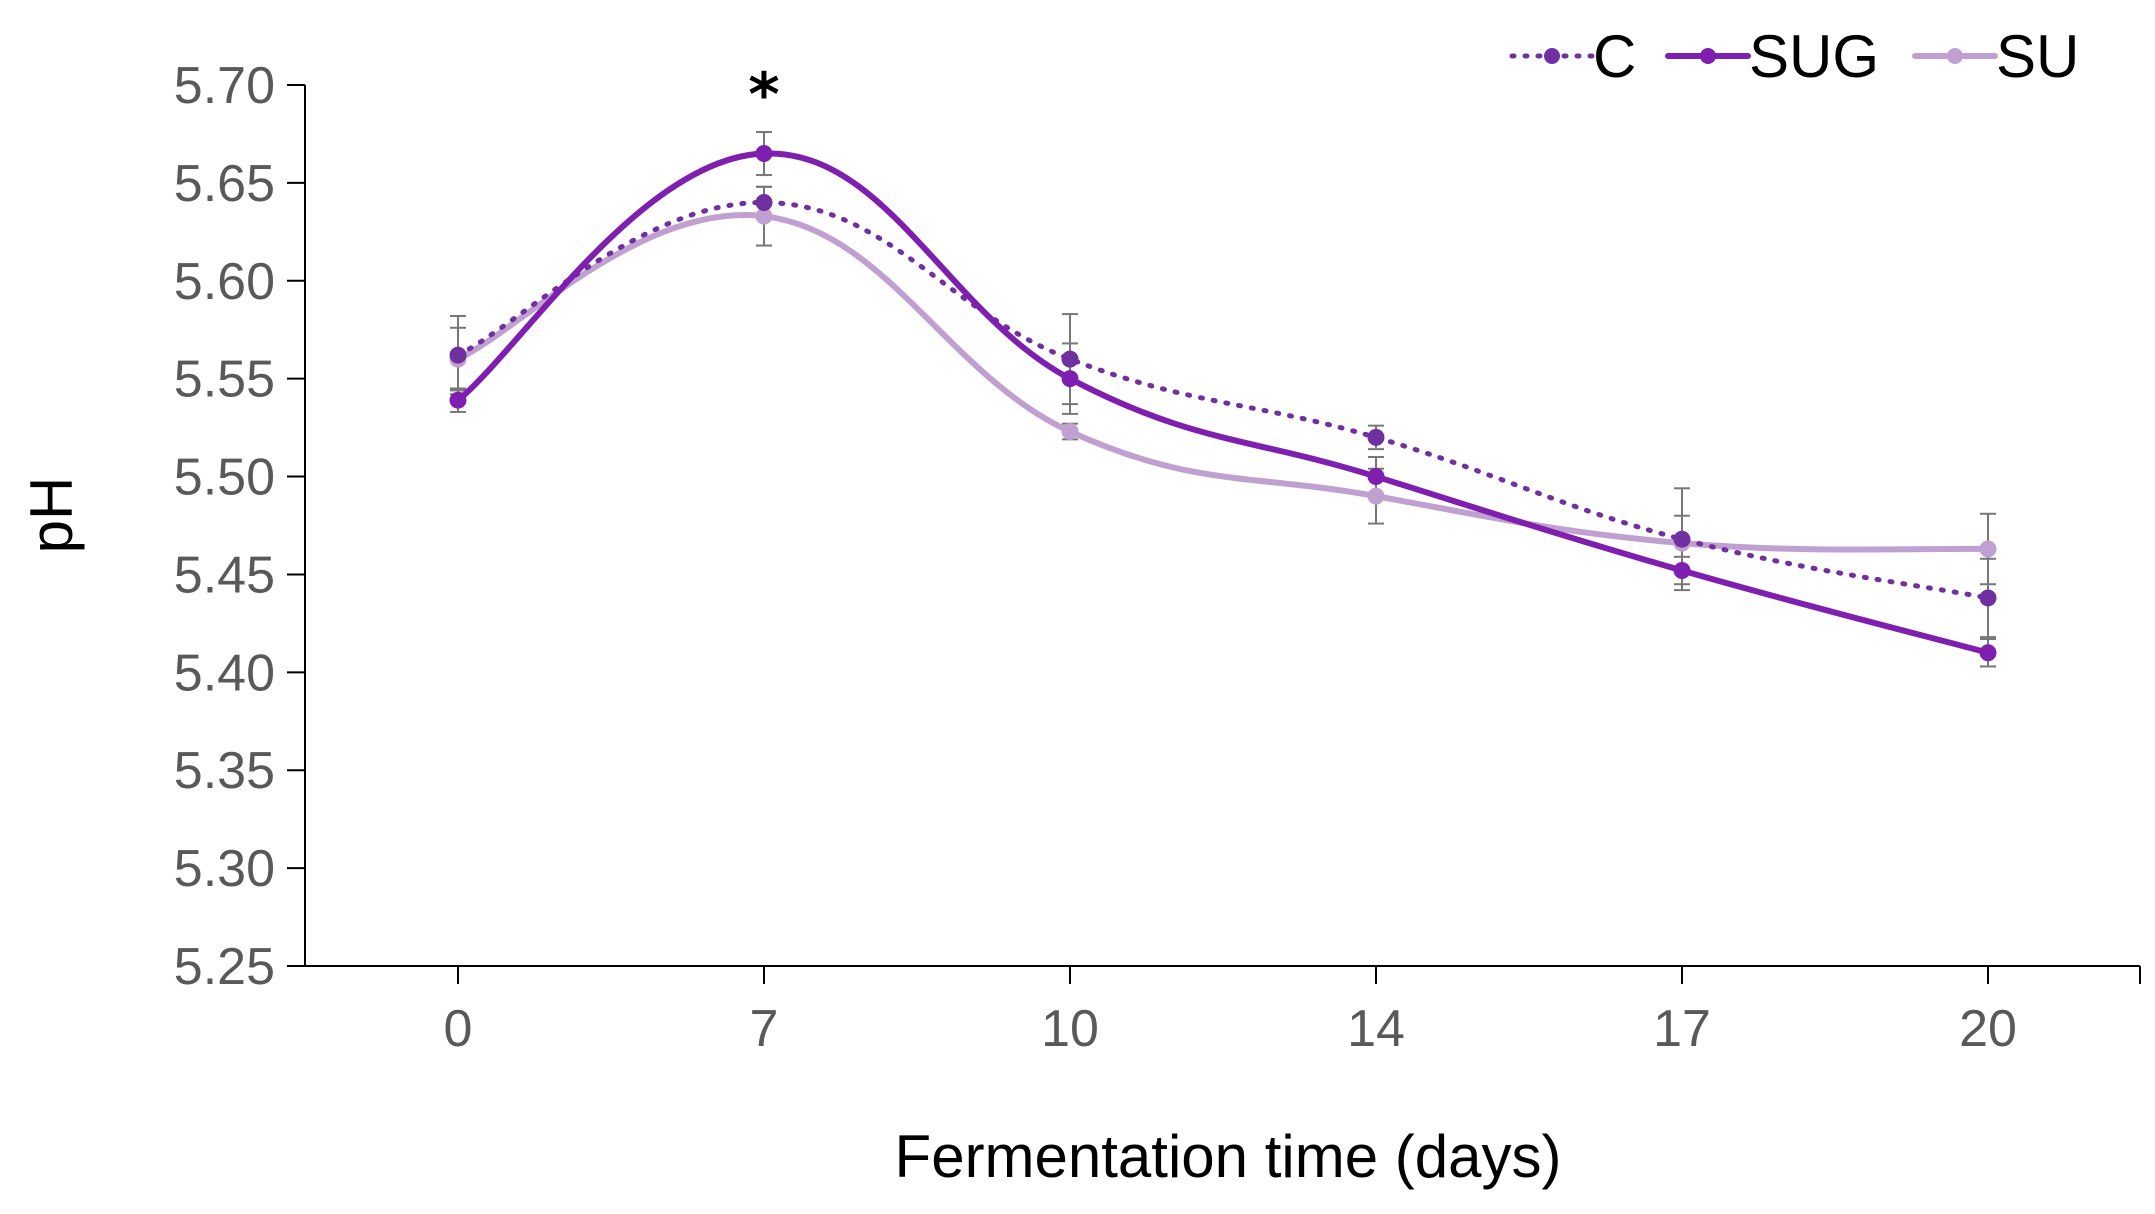 The width and height of the screenshot is (2155, 1214). What do you see at coordinates (224, 967) in the screenshot?
I see `y-tick-label: 5.25` at bounding box center [224, 967].